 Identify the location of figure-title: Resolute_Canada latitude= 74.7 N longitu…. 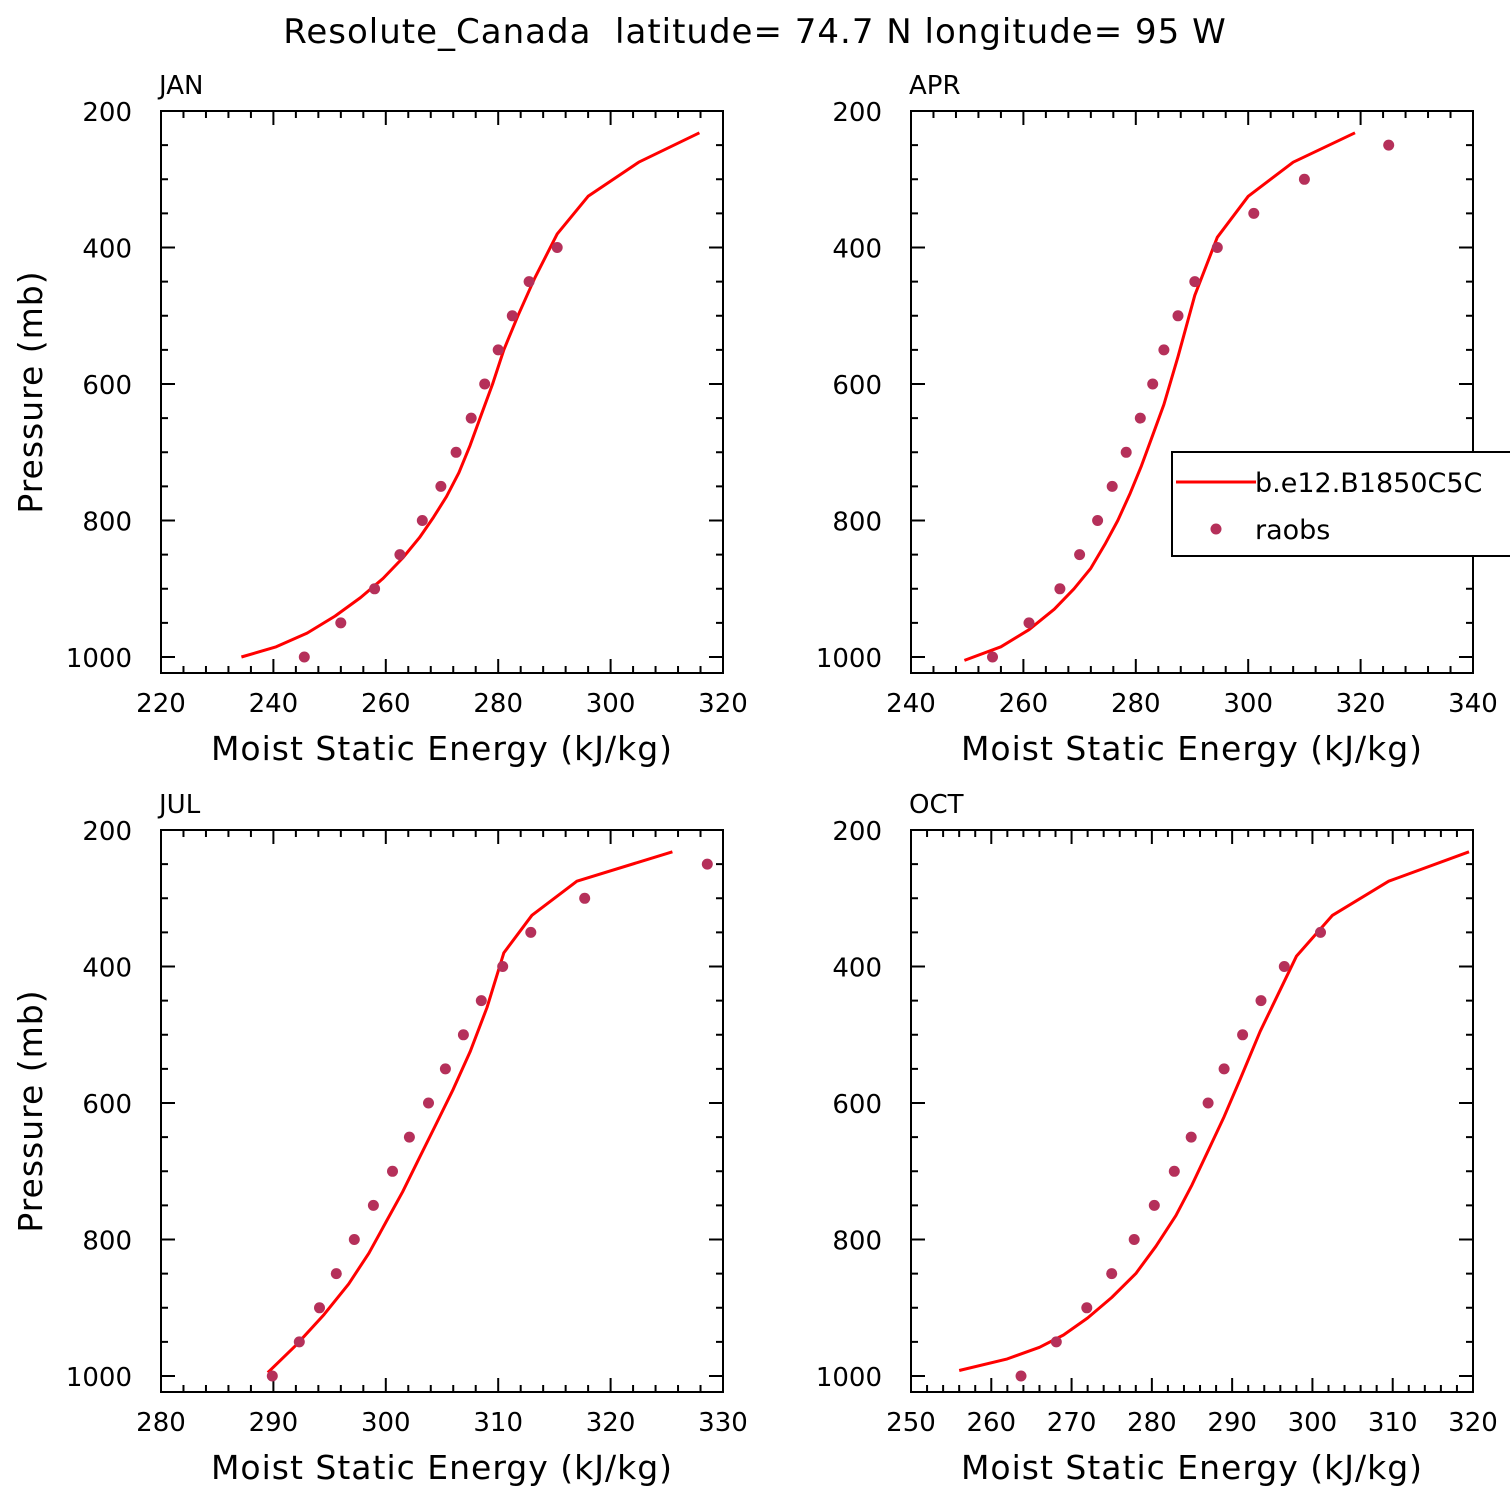
(755, 32).